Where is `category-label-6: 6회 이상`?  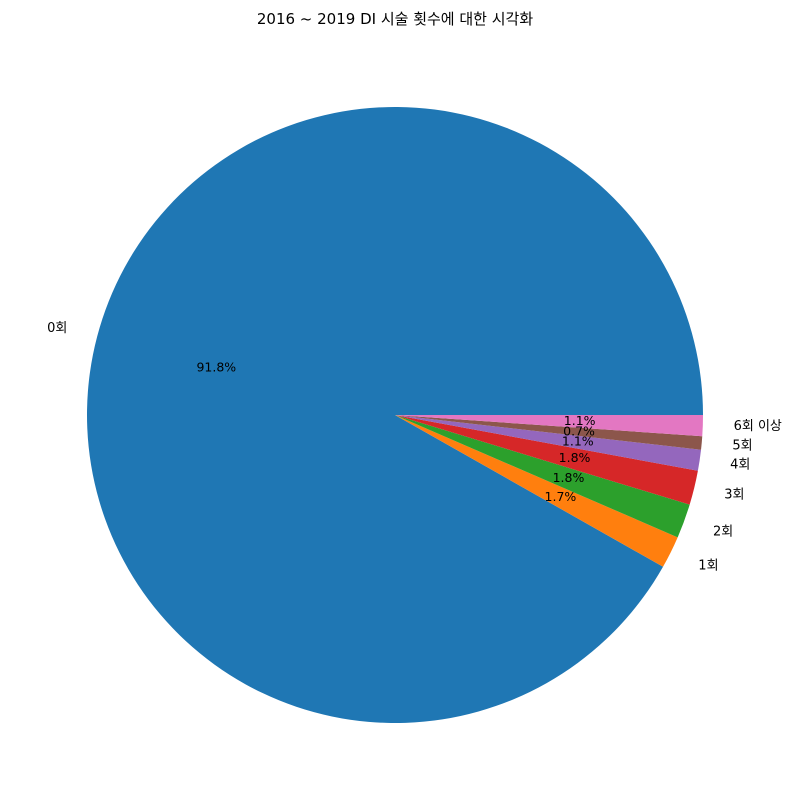
category-label-6: 6회 이상 is located at coordinates (758, 426).